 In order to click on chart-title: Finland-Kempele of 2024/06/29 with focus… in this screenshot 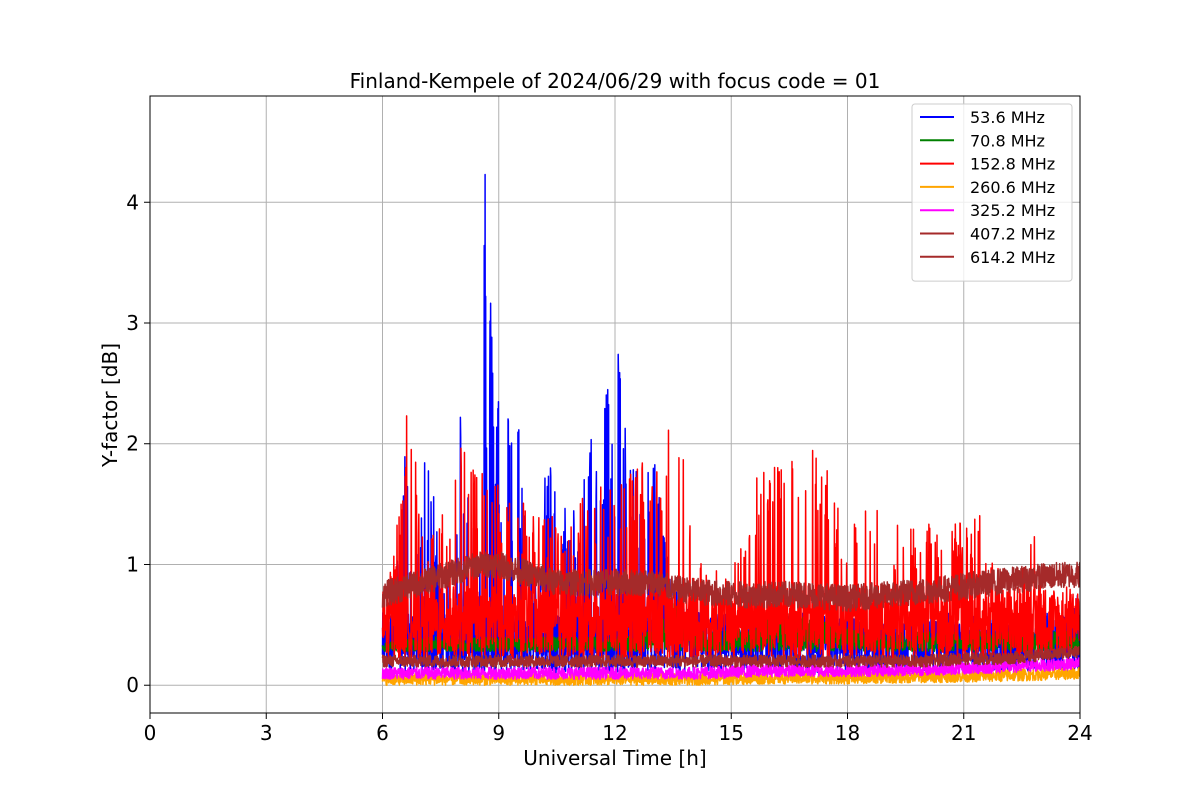, I will do `click(615, 81)`.